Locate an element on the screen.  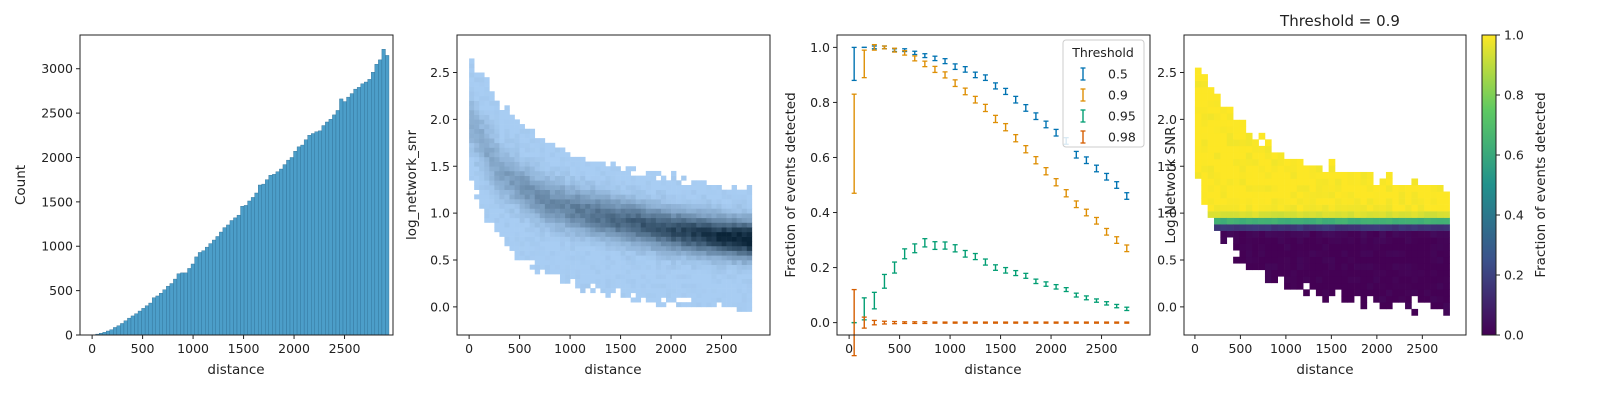
histogram-bars is located at coordinates (240, 192).